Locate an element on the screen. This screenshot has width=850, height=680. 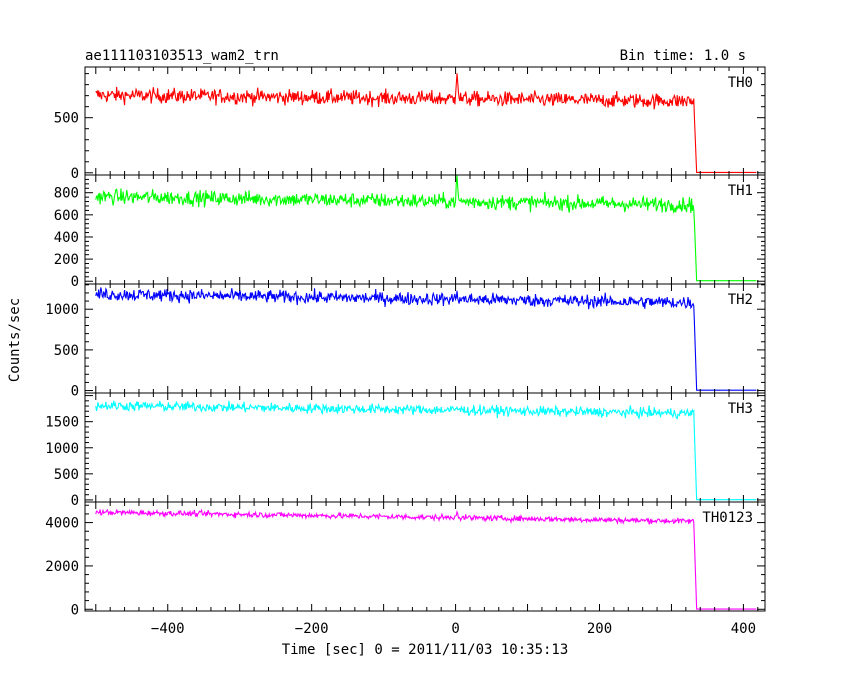
series-line-th3 is located at coordinates (426, 450).